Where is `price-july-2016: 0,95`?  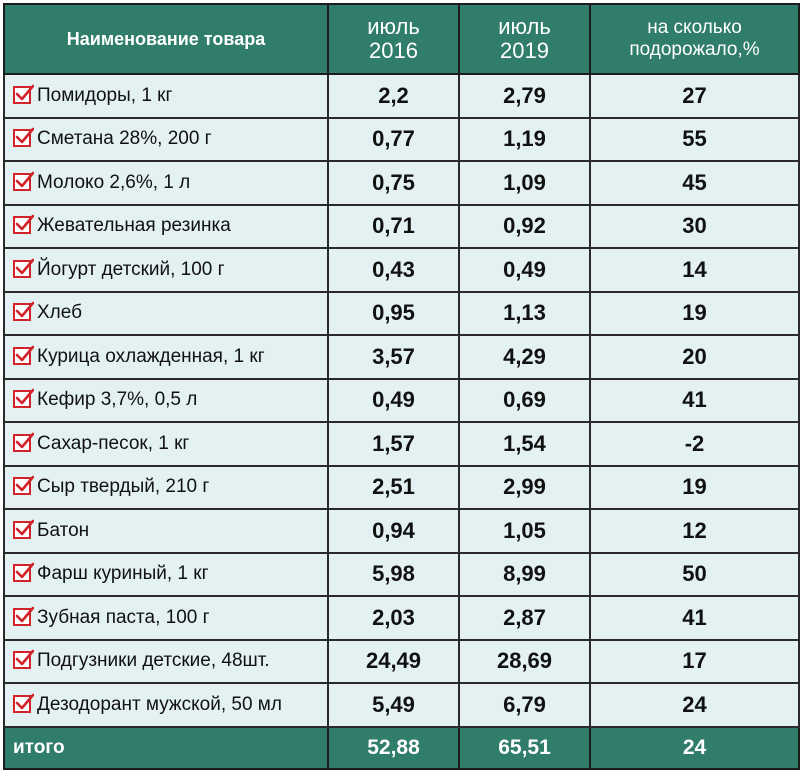
price-july-2016: 0,95 is located at coordinates (393, 313).